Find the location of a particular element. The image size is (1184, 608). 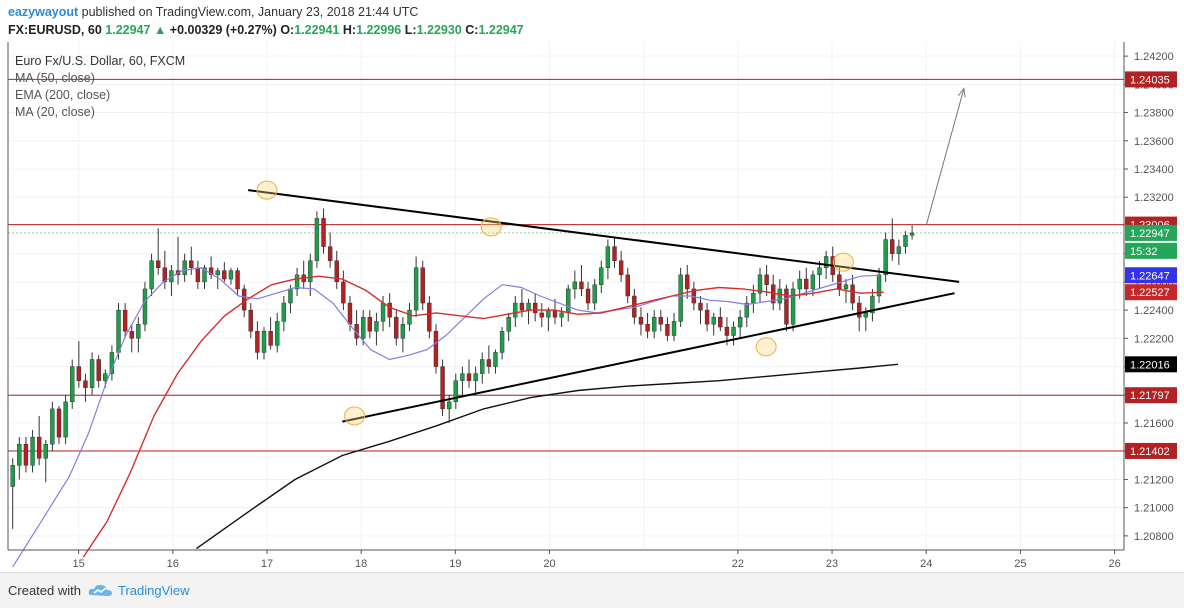

x-tick-label: 16 is located at coordinates (173, 564).